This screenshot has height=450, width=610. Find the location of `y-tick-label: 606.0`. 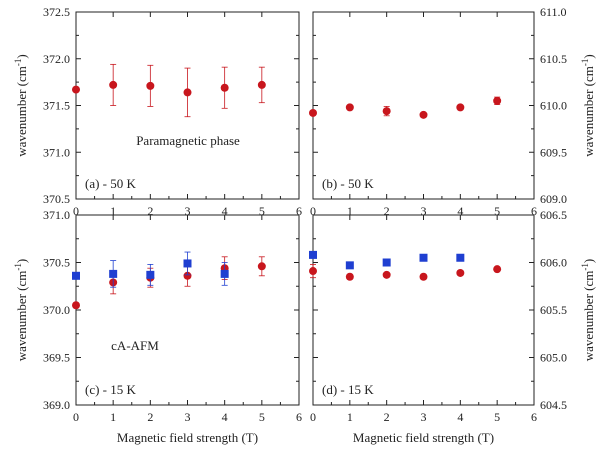

y-tick-label: 606.0 is located at coordinates (553, 263).